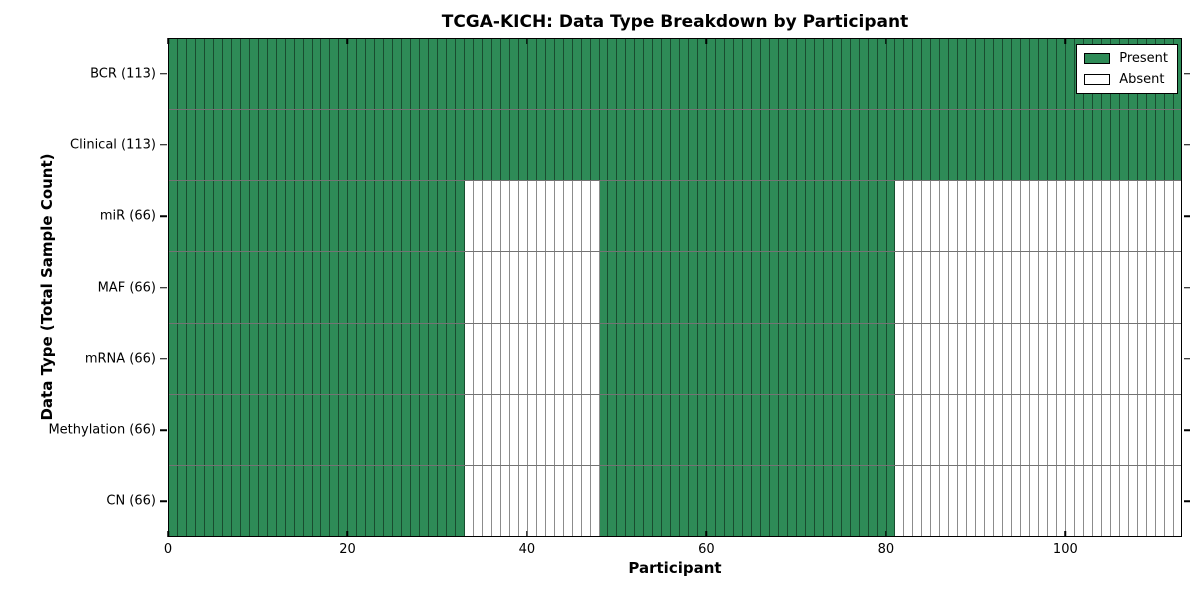 The image size is (1200, 600). I want to click on legend-entry-absent: Absent, so click(1126, 79).